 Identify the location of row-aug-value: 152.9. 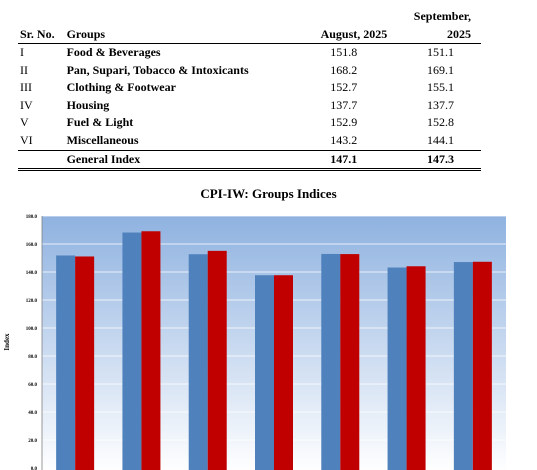
(344, 122).